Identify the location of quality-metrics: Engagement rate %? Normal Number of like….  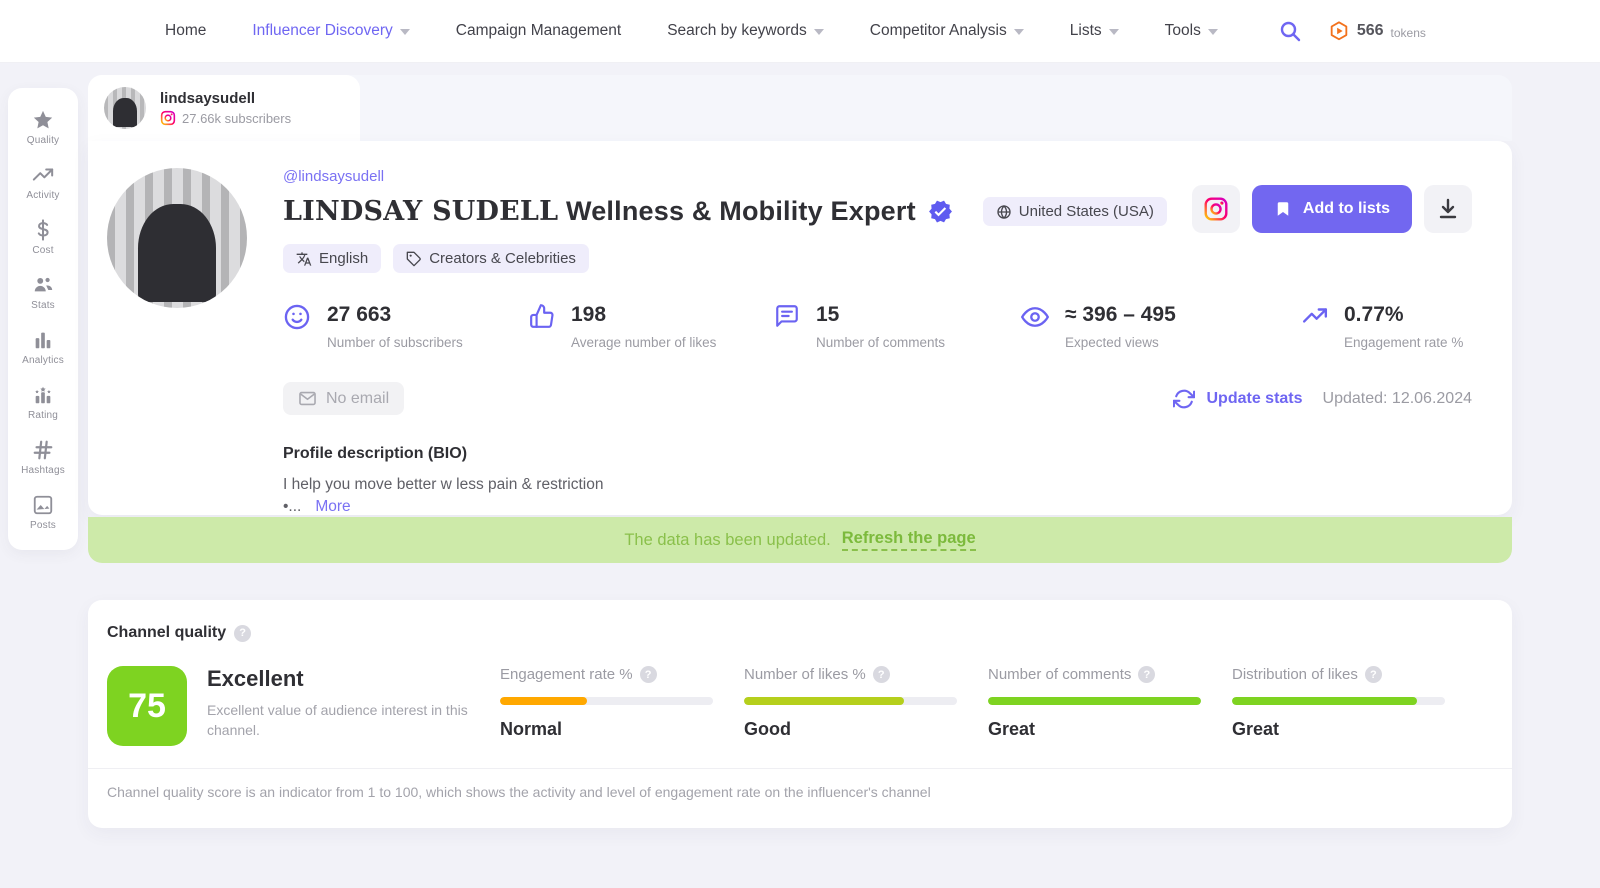
(988, 706).